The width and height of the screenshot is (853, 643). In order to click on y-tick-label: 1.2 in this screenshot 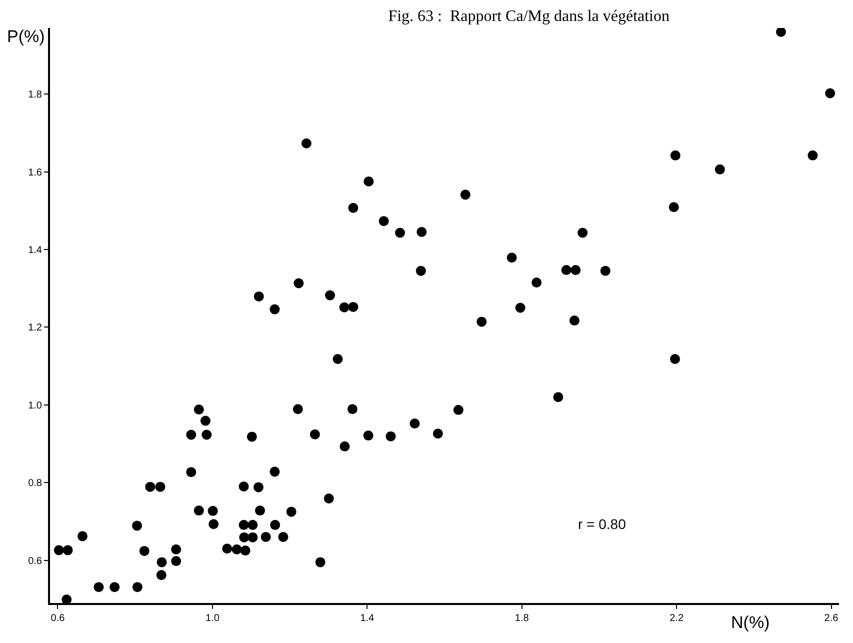, I will do `click(35, 328)`.